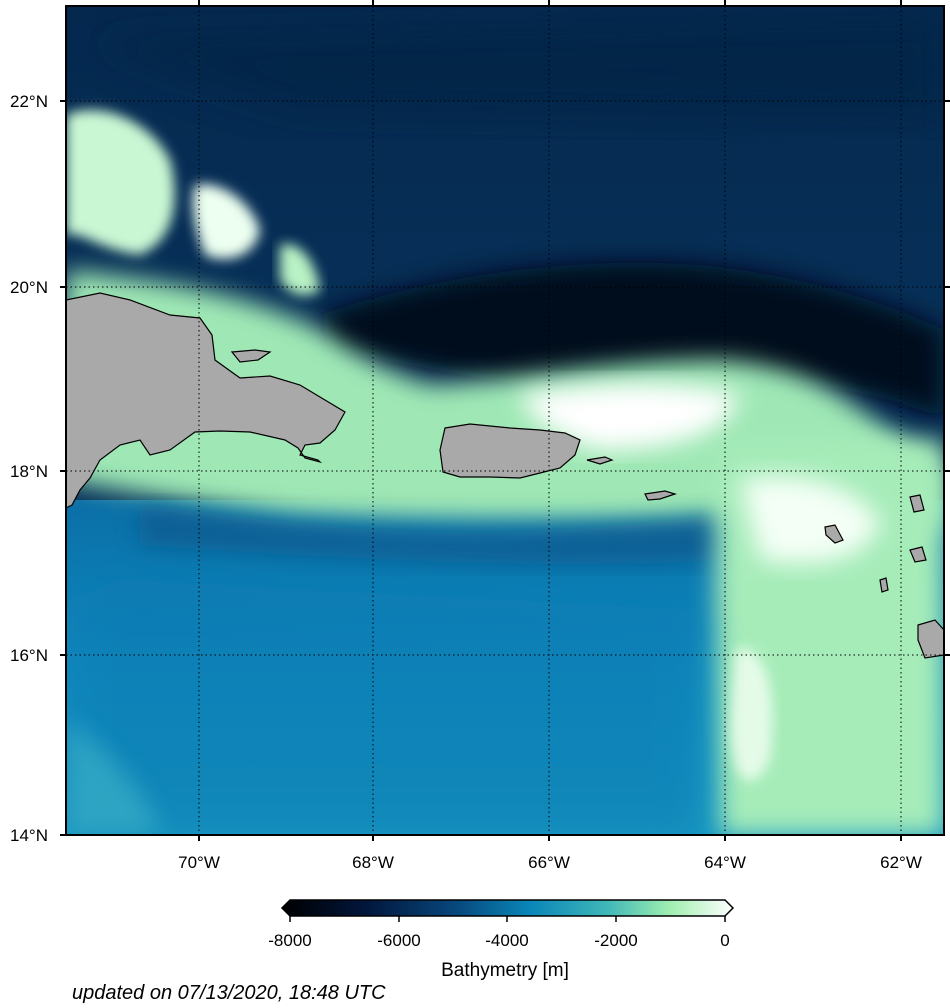 Image resolution: width=950 pixels, height=1008 pixels. What do you see at coordinates (615, 940) in the screenshot?
I see `colorbar-tick-label: -2000` at bounding box center [615, 940].